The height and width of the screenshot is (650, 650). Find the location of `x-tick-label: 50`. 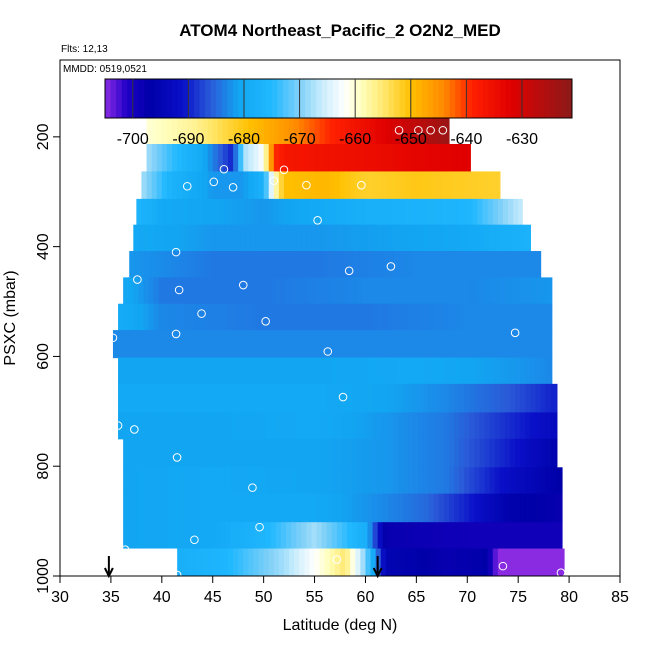

x-tick-label: 50 is located at coordinates (264, 597).